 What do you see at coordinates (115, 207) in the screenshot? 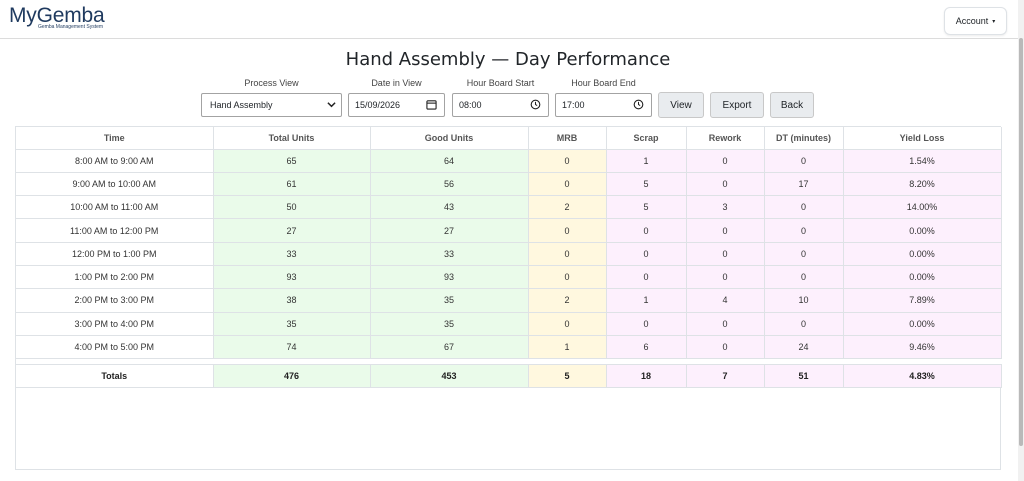
I see `cell-time: 10:00 AM to 11:00 AM` at bounding box center [115, 207].